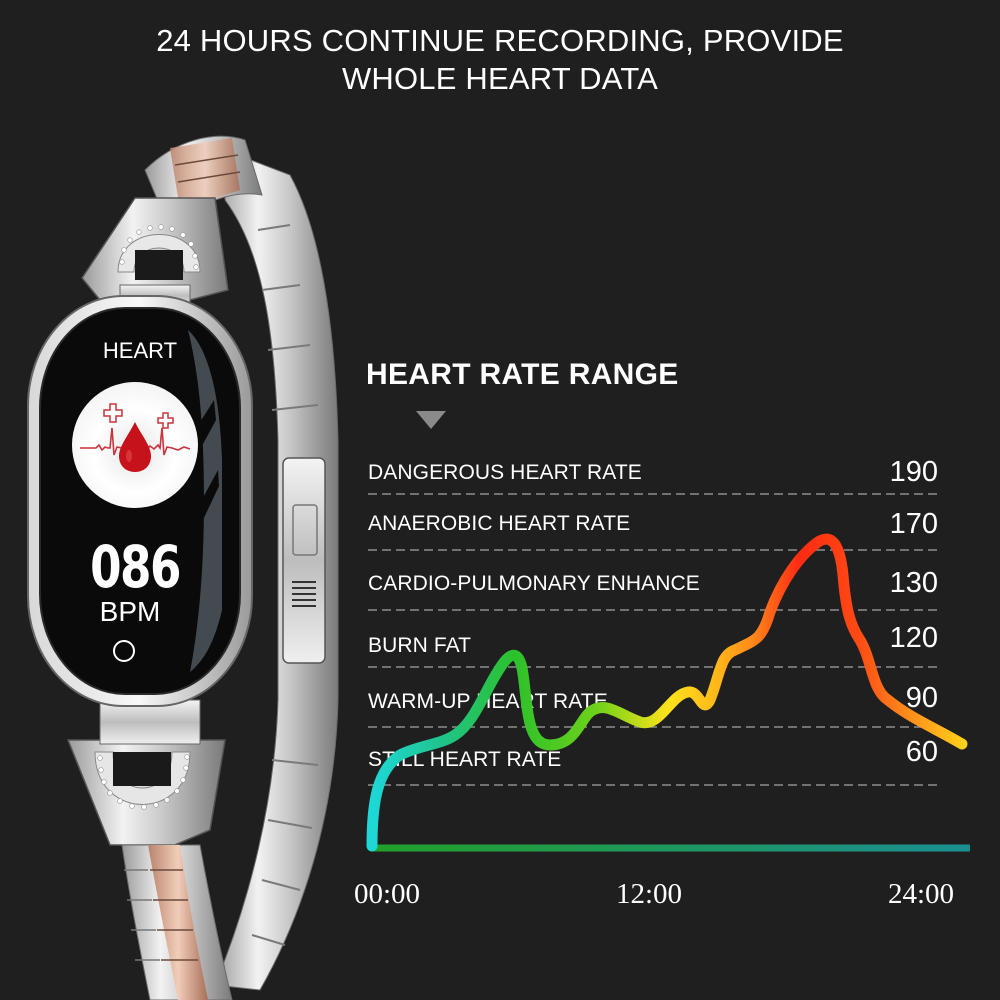 The image size is (1000, 1000). What do you see at coordinates (913, 583) in the screenshot?
I see `zone-value-cardio: 130` at bounding box center [913, 583].